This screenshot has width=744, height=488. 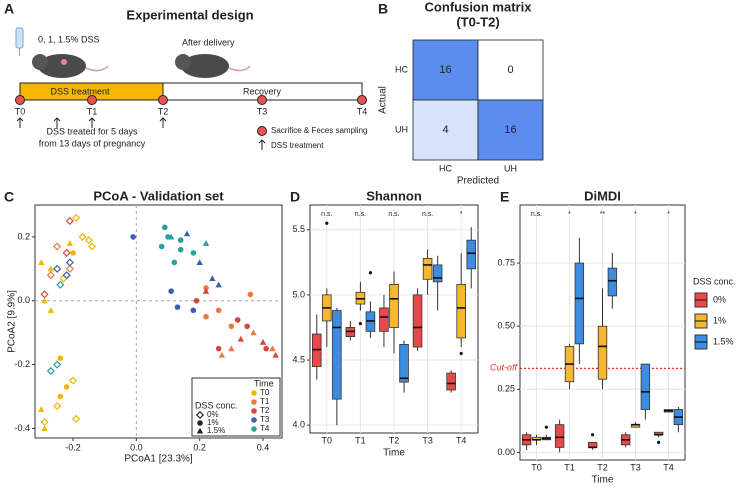 I want to click on legend-title: DSS conc., so click(x=714, y=281).